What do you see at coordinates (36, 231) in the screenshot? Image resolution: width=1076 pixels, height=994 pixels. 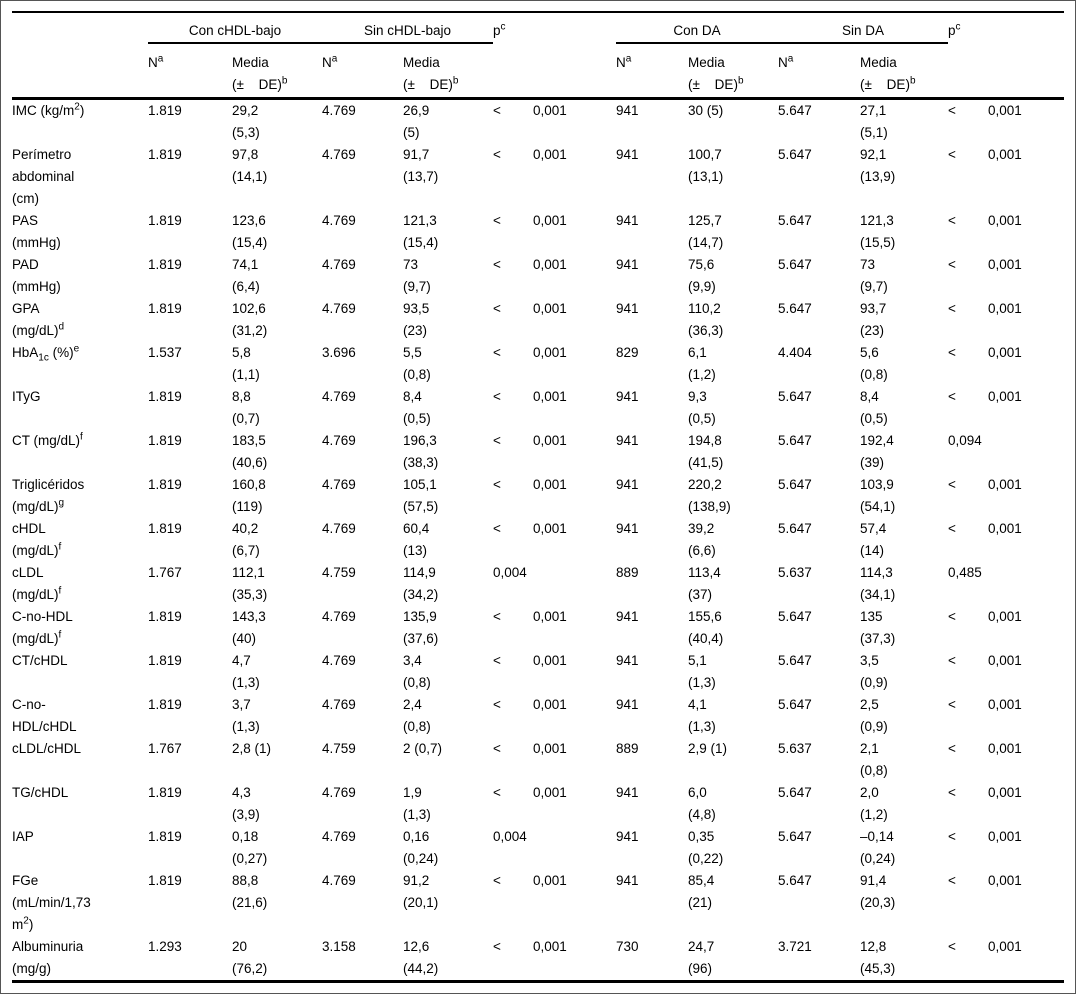 I see `row-label: PAS (mmHg)` at bounding box center [36, 231].